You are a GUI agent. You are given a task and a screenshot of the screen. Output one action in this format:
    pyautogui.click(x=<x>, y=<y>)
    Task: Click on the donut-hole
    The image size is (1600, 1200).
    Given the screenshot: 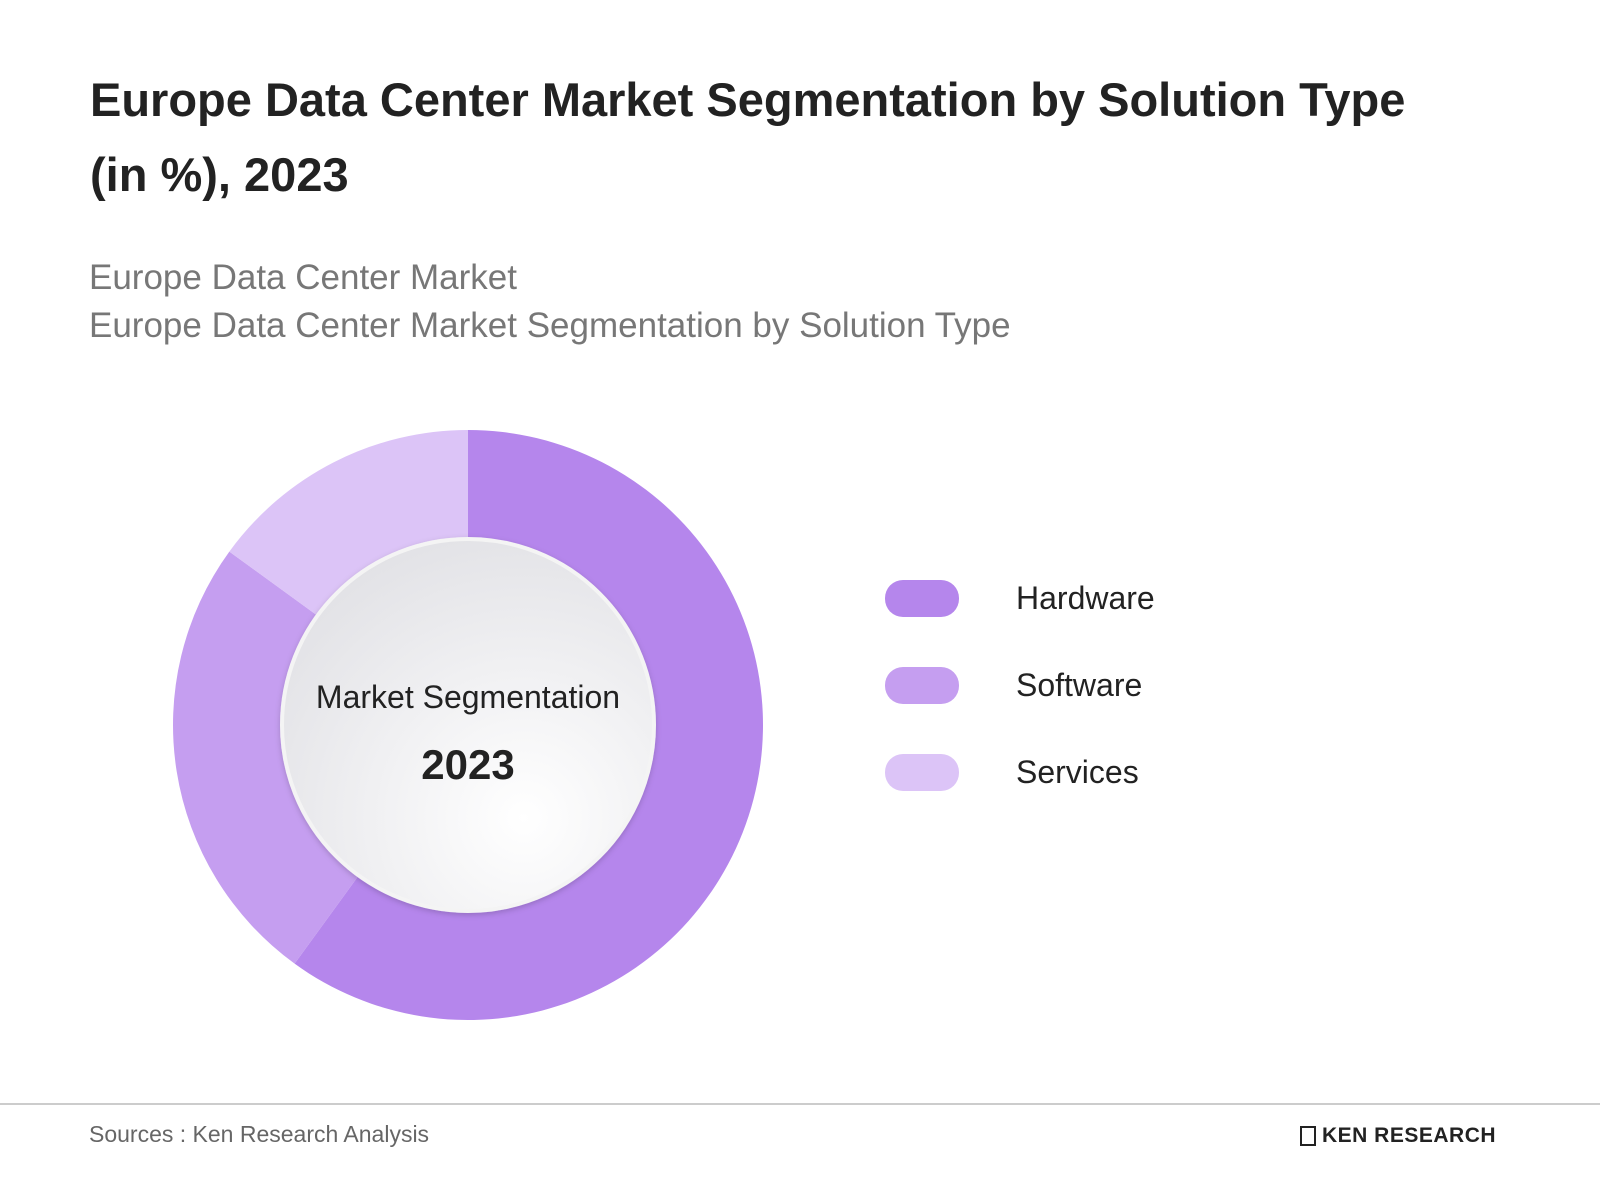 What is the action you would take?
    pyautogui.click(x=468, y=725)
    